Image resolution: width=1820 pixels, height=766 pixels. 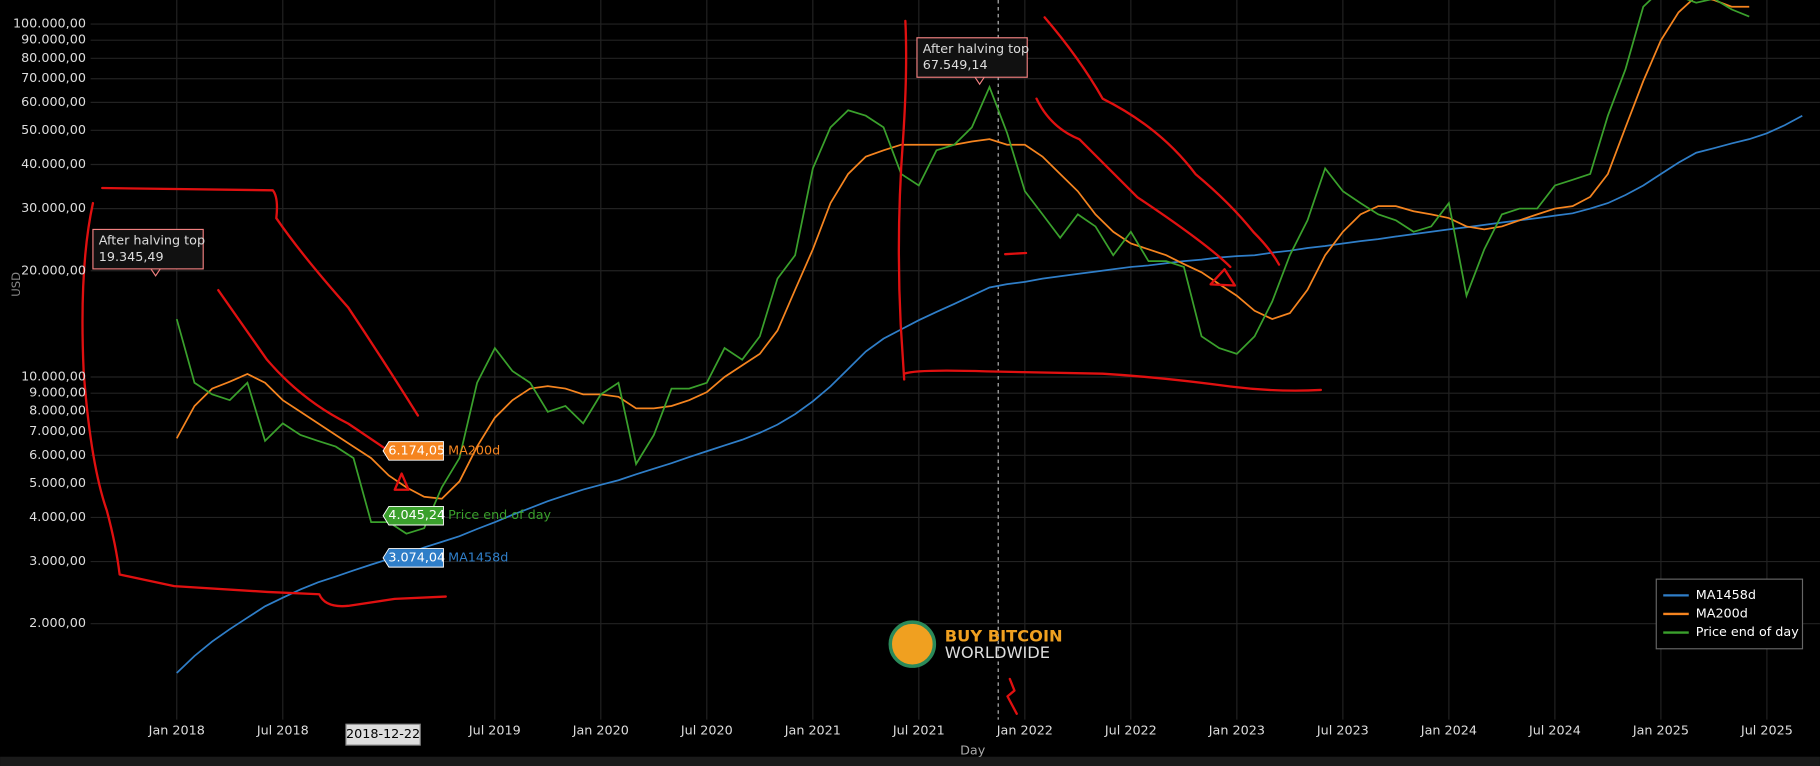 What do you see at coordinates (1722, 613) in the screenshot?
I see `legend-label: MA200d` at bounding box center [1722, 613].